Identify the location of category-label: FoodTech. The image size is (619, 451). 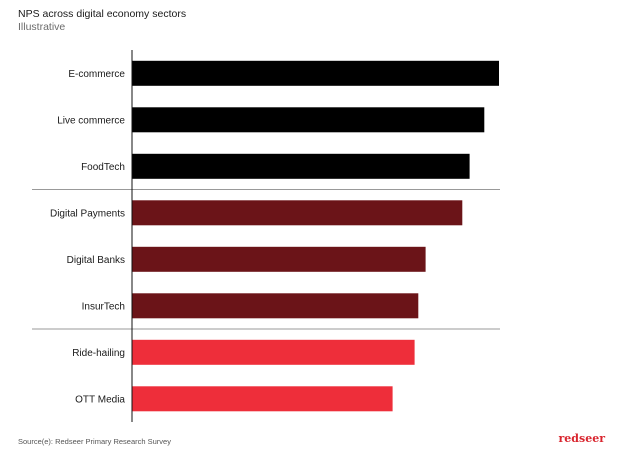
(103, 167).